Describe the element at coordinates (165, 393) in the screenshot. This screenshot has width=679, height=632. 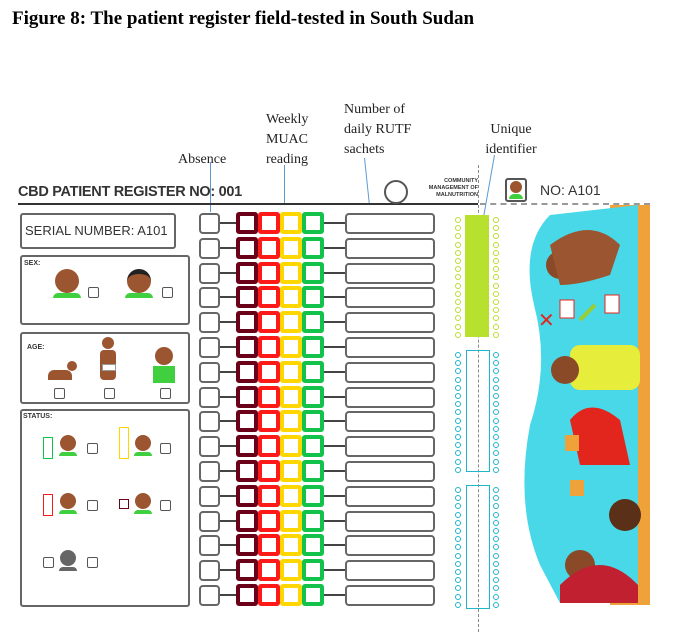
I see `age-child-checkbox` at that location.